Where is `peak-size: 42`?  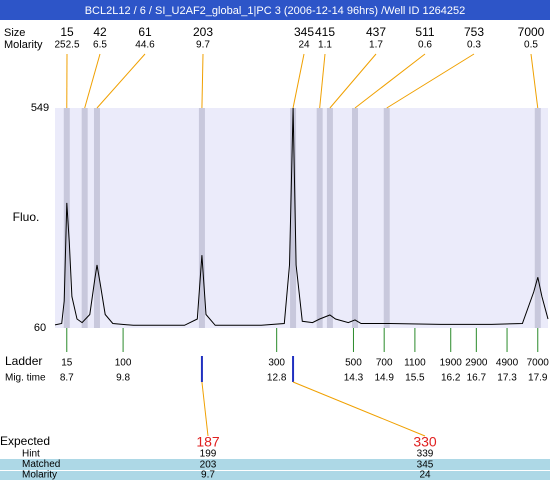
peak-size: 42 is located at coordinates (100, 32).